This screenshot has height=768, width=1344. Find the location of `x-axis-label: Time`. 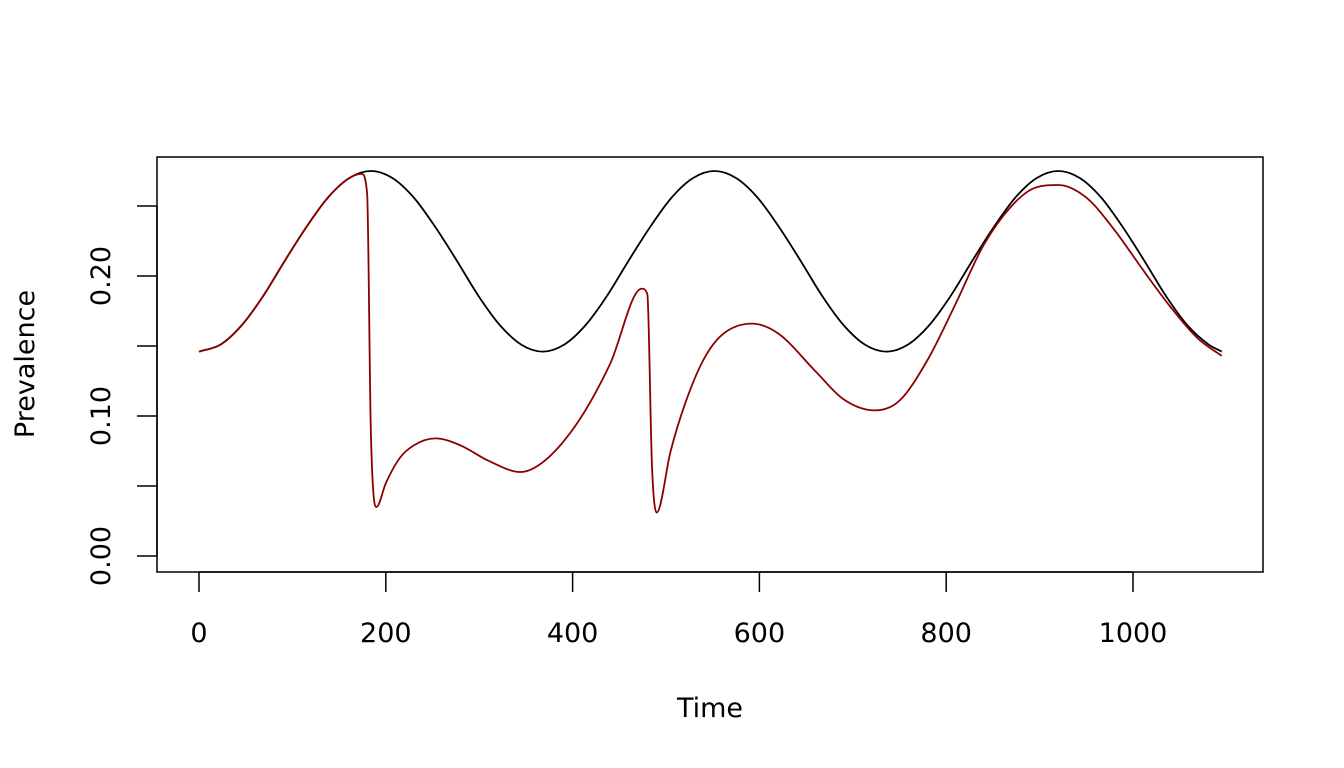

x-axis-label: Time is located at coordinates (709, 708).